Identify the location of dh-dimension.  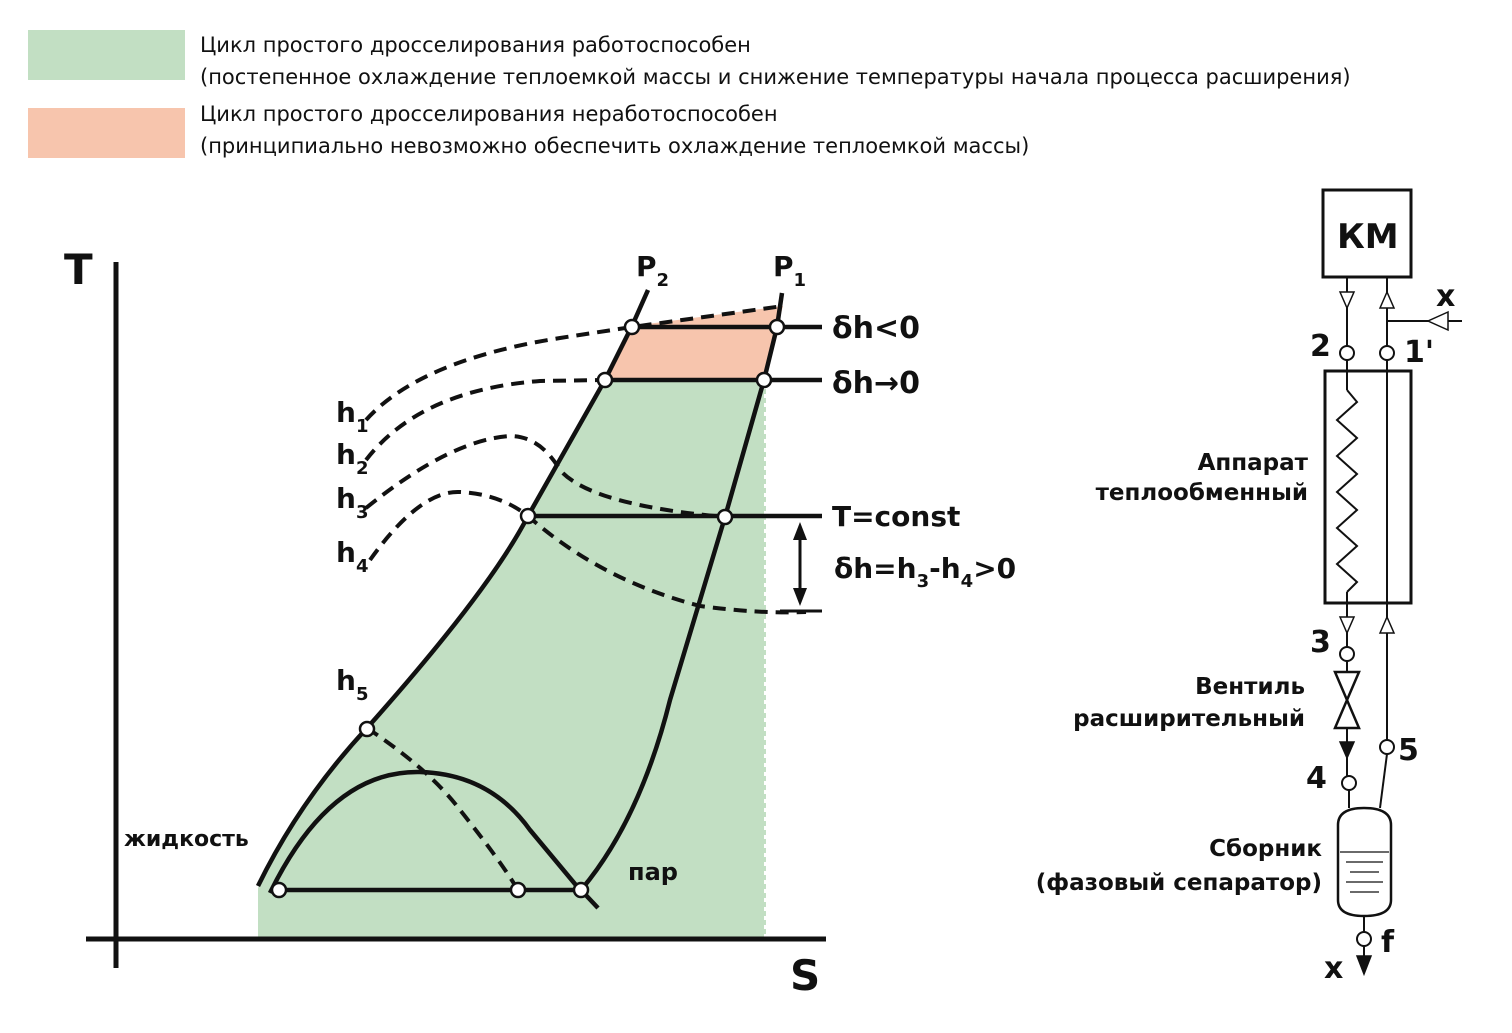
(801, 567).